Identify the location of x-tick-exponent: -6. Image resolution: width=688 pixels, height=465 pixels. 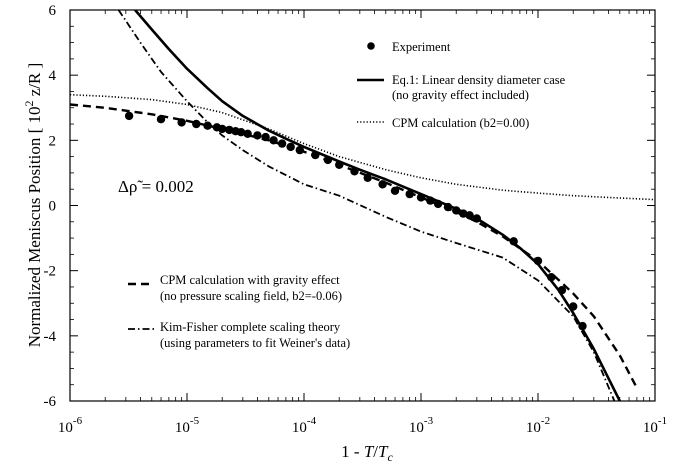
(78, 421).